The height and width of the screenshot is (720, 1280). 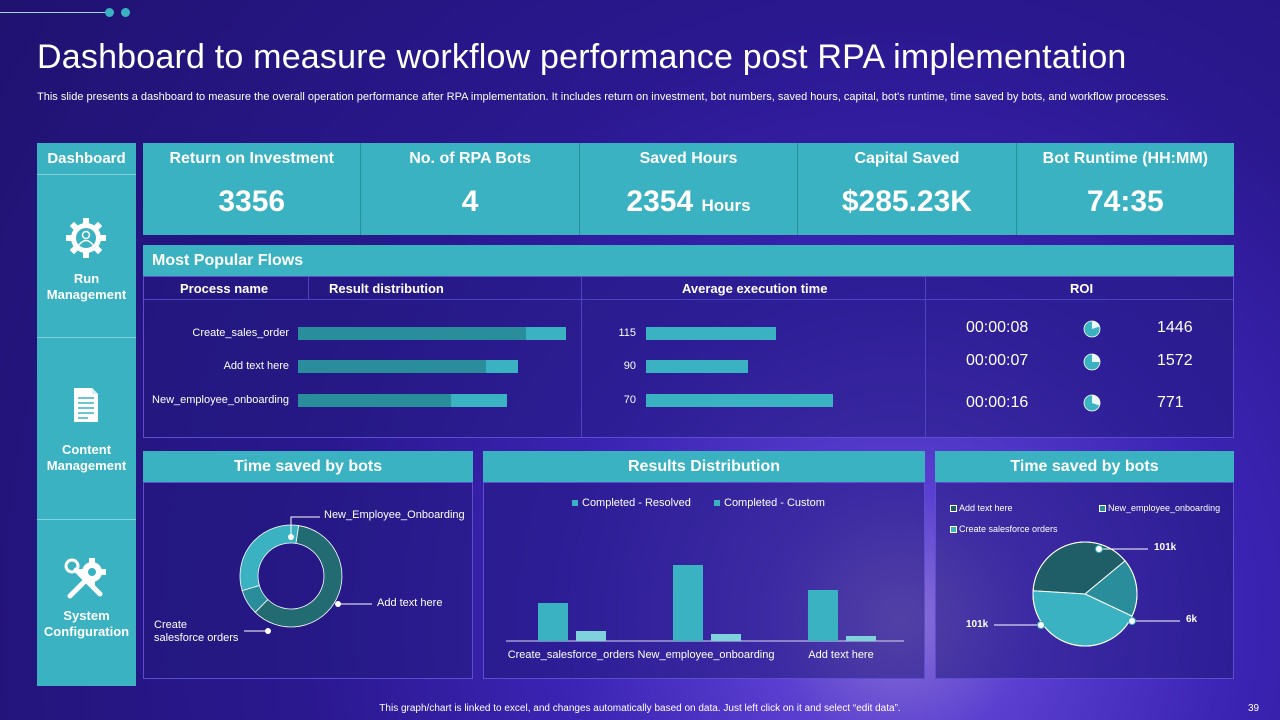 What do you see at coordinates (704, 466) in the screenshot?
I see `results-distribution-header: Results Distribution` at bounding box center [704, 466].